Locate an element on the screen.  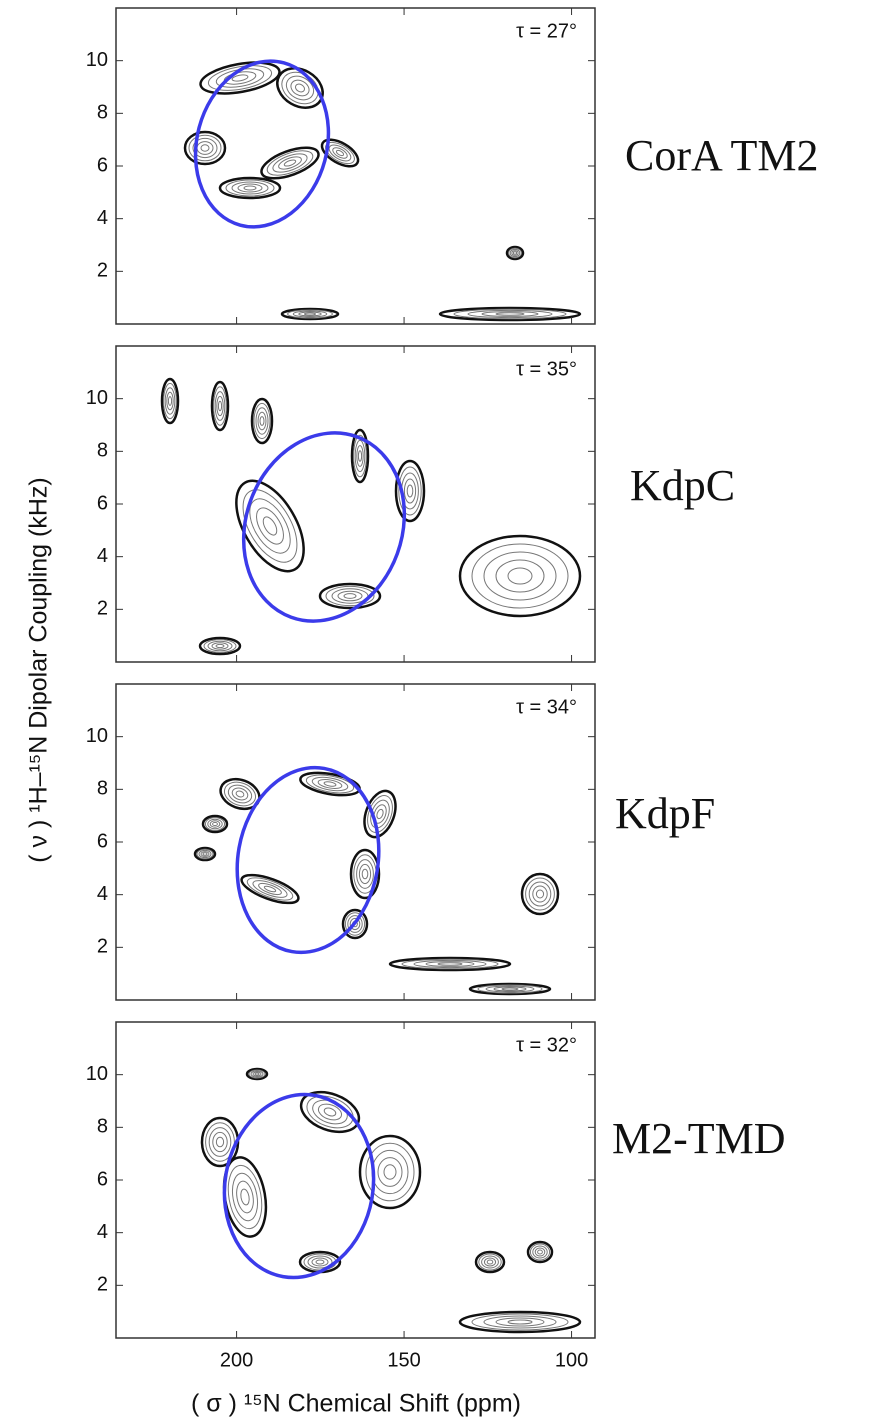
y-tick-label: 6 is located at coordinates (102, 503).